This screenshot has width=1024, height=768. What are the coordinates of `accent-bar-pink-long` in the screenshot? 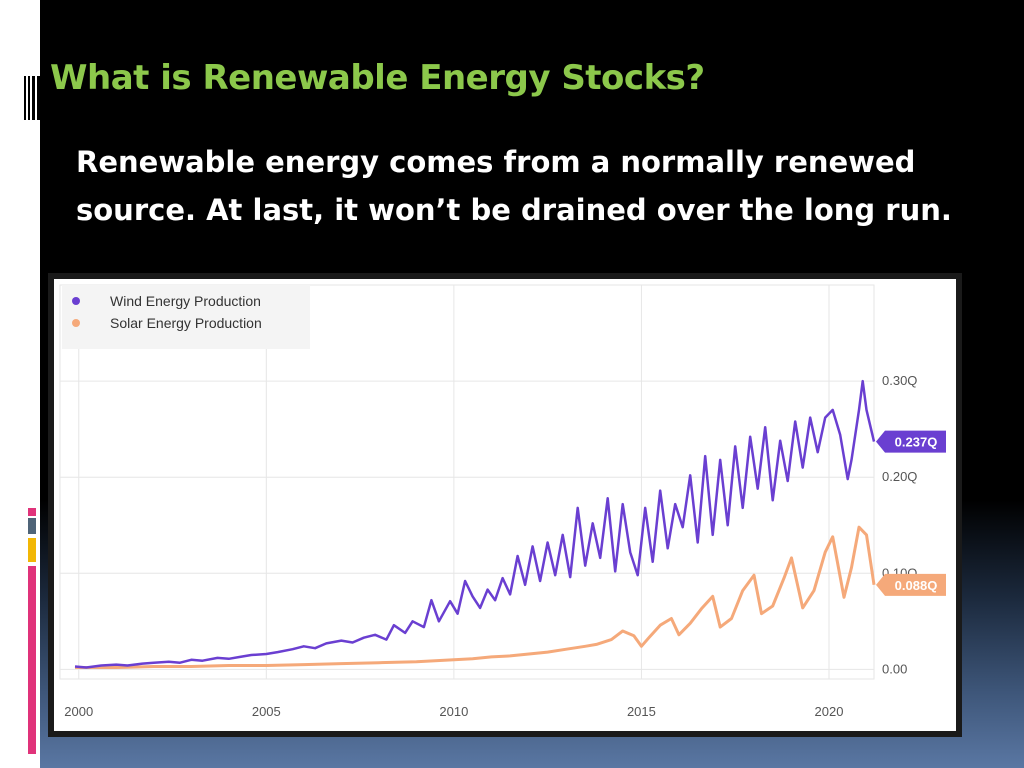 It's located at (32, 660).